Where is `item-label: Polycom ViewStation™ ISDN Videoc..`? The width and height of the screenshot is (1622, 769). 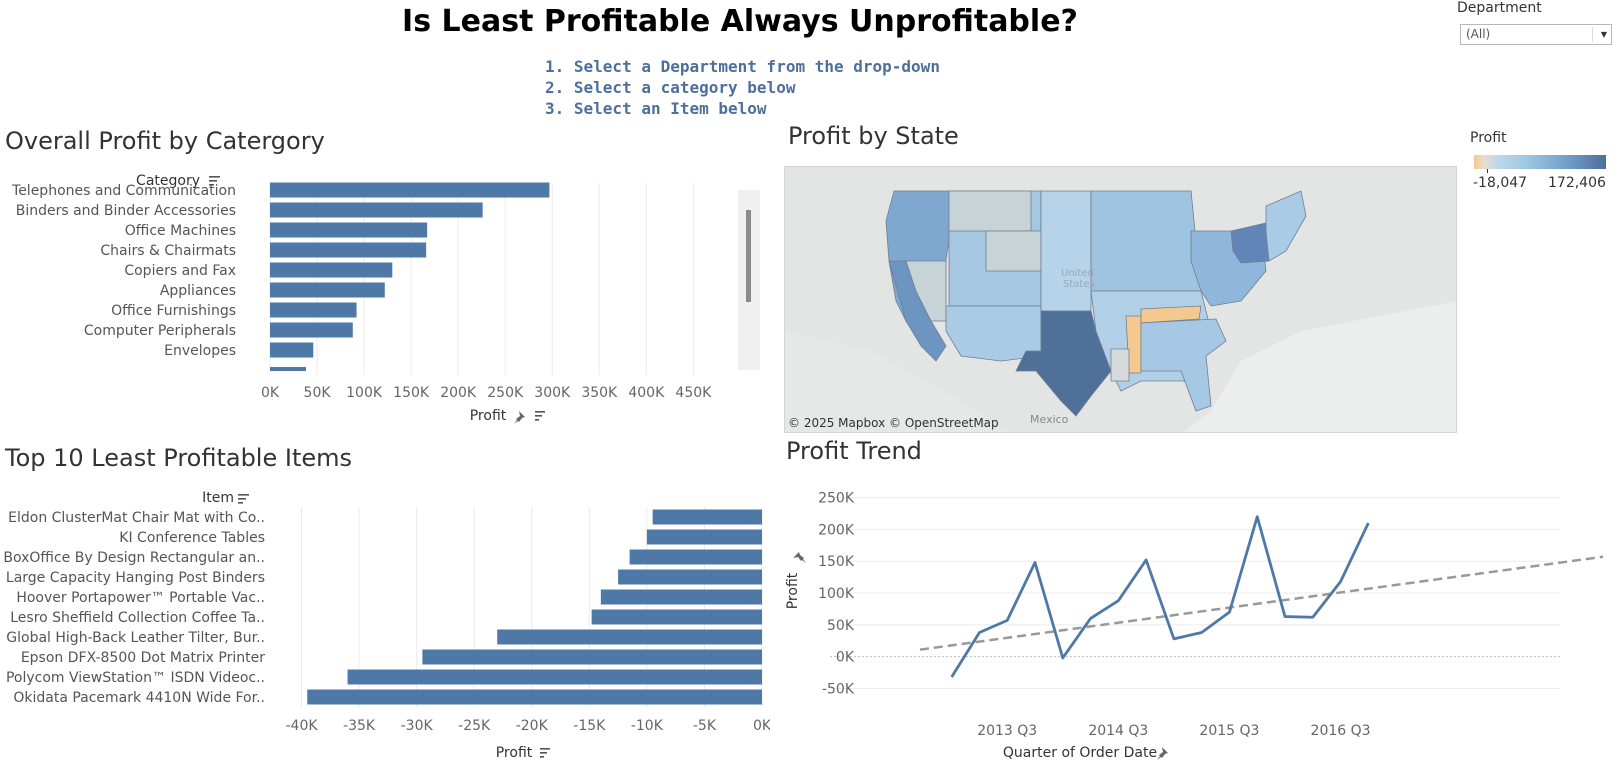
item-label: Polycom ViewStation™ ISDN Videoc.. is located at coordinates (135, 678).